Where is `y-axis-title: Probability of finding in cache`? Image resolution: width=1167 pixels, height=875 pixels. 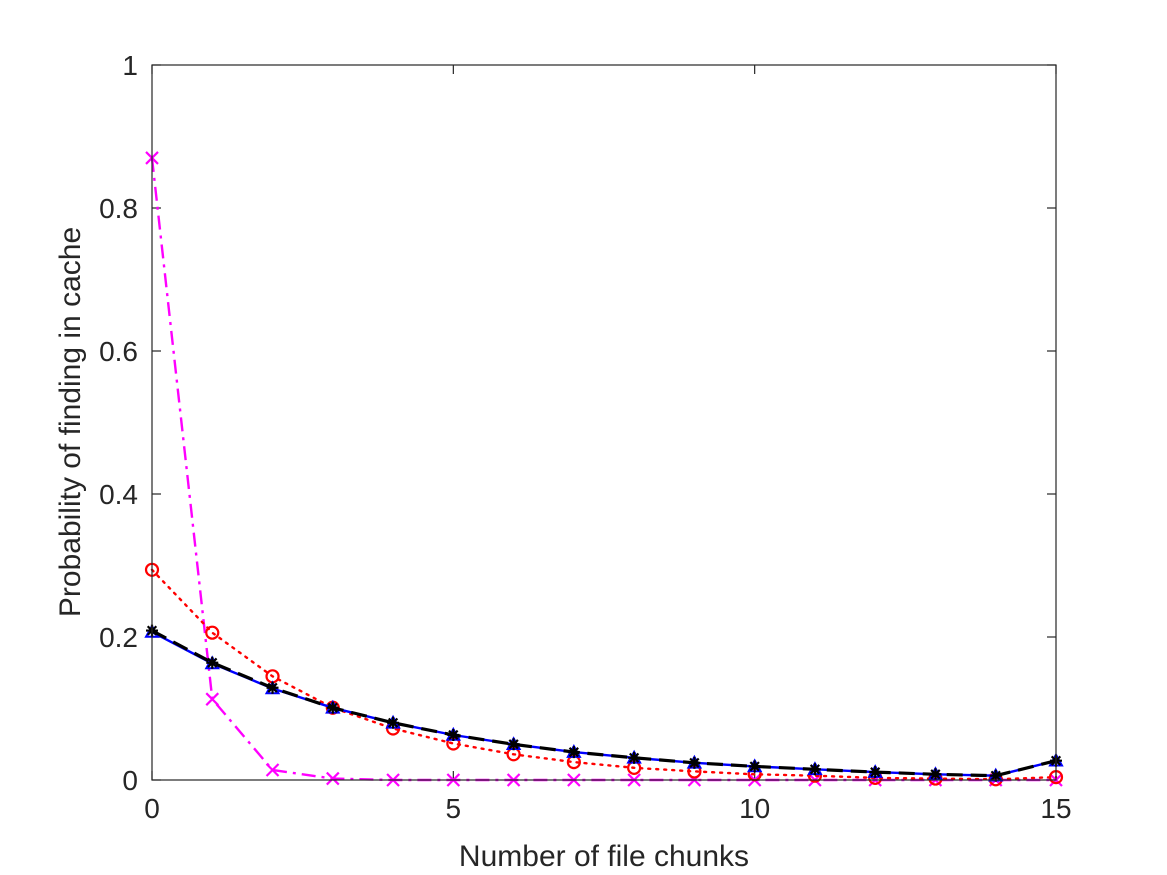
y-axis-title: Probability of finding in cache is located at coordinates (70, 422).